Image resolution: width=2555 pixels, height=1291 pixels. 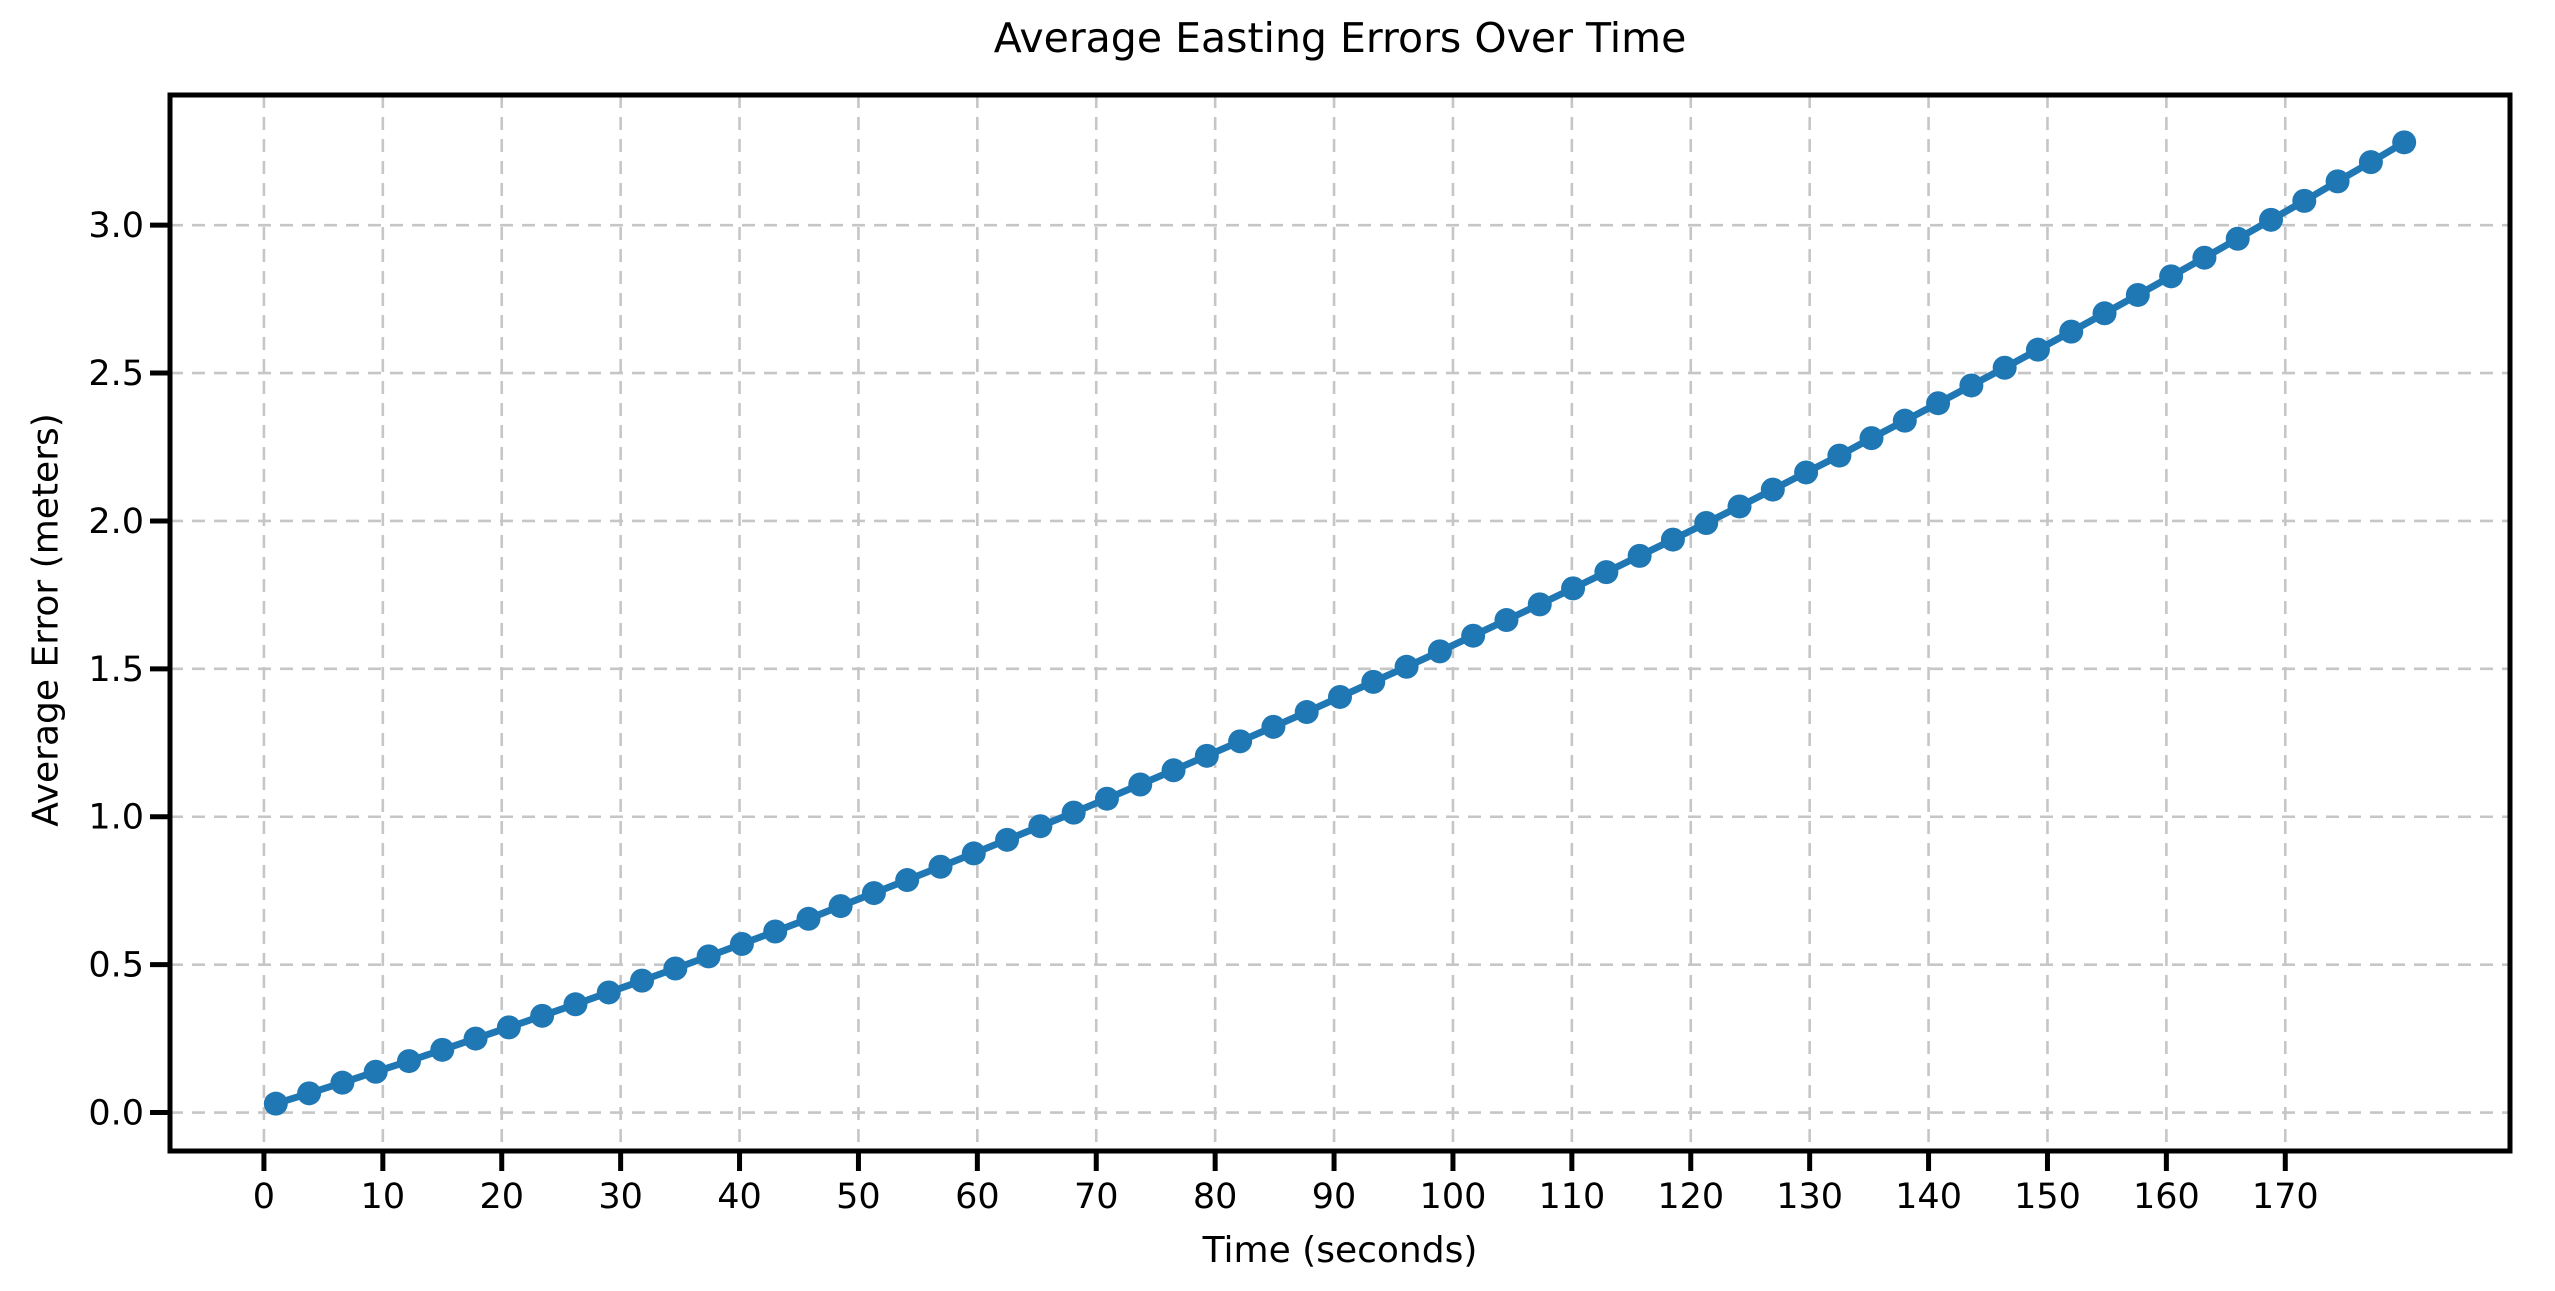 What do you see at coordinates (620, 1197) in the screenshot?
I see `x-tick-label: 30` at bounding box center [620, 1197].